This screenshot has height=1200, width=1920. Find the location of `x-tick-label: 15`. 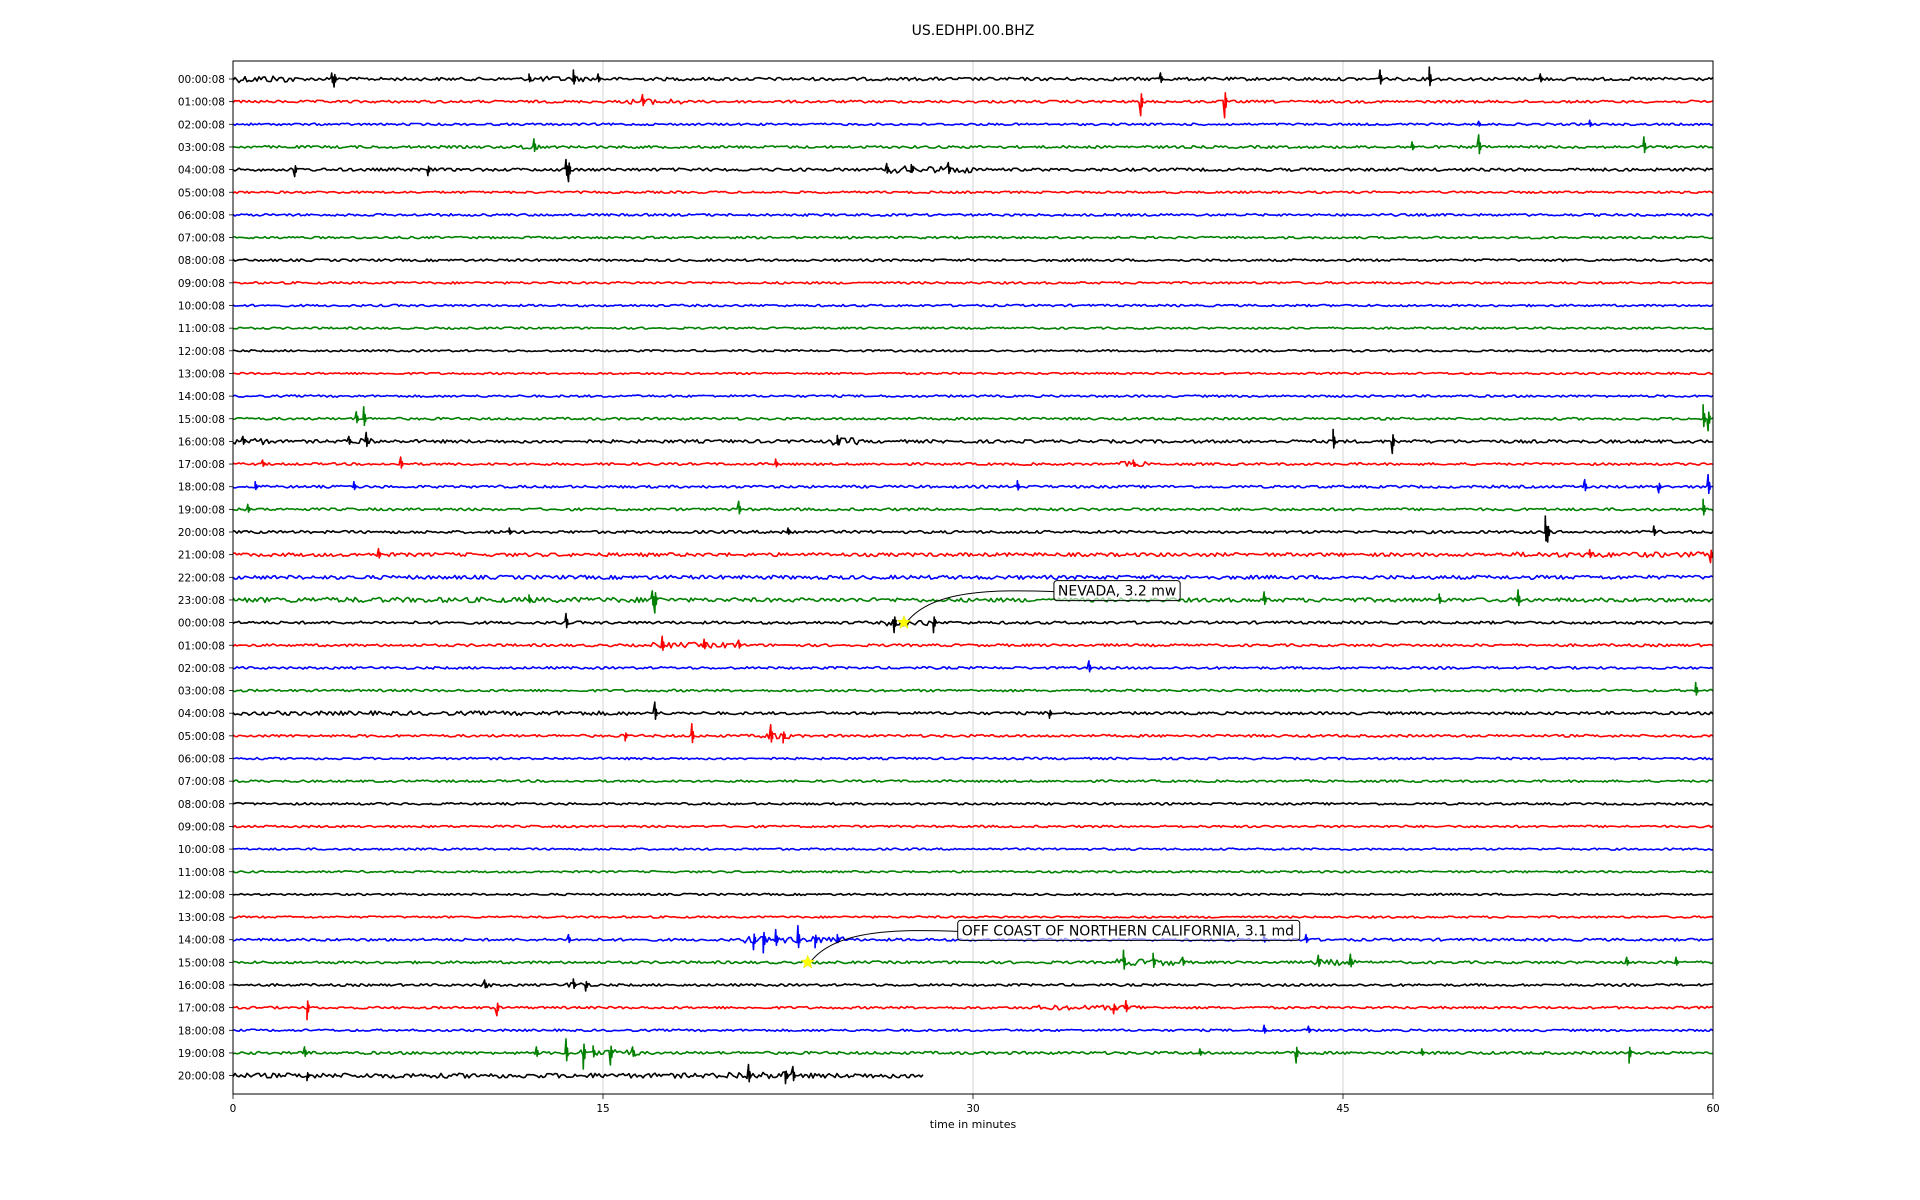

x-tick-label: 15 is located at coordinates (602, 1109).